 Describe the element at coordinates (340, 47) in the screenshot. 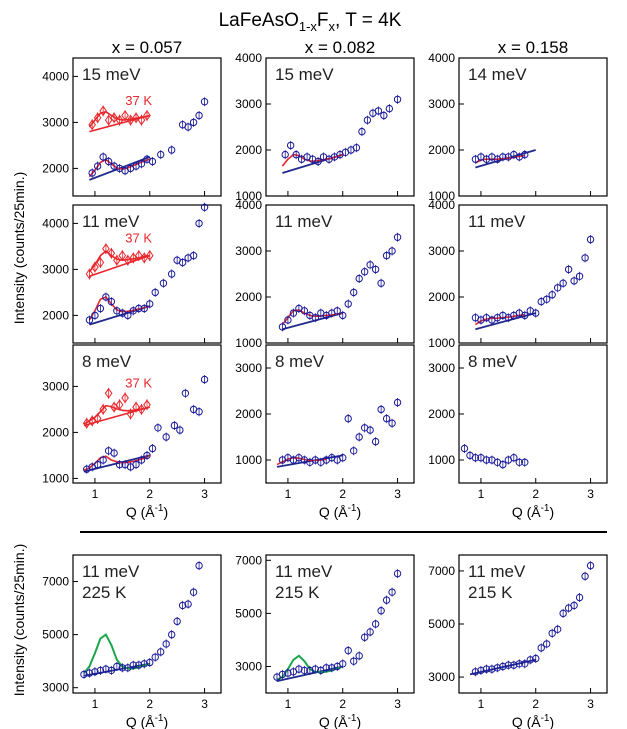

I see `column-headers: x = 0.057 x = 0.082 x = 0.158` at that location.